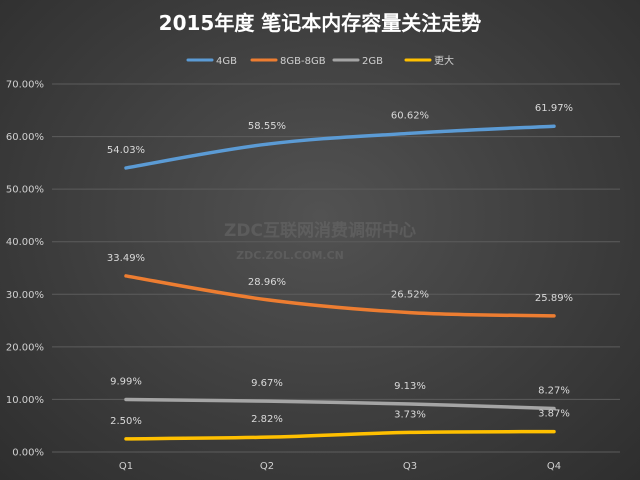 The width and height of the screenshot is (640, 480). I want to click on legend-label: 8GB-8GB, so click(303, 61).